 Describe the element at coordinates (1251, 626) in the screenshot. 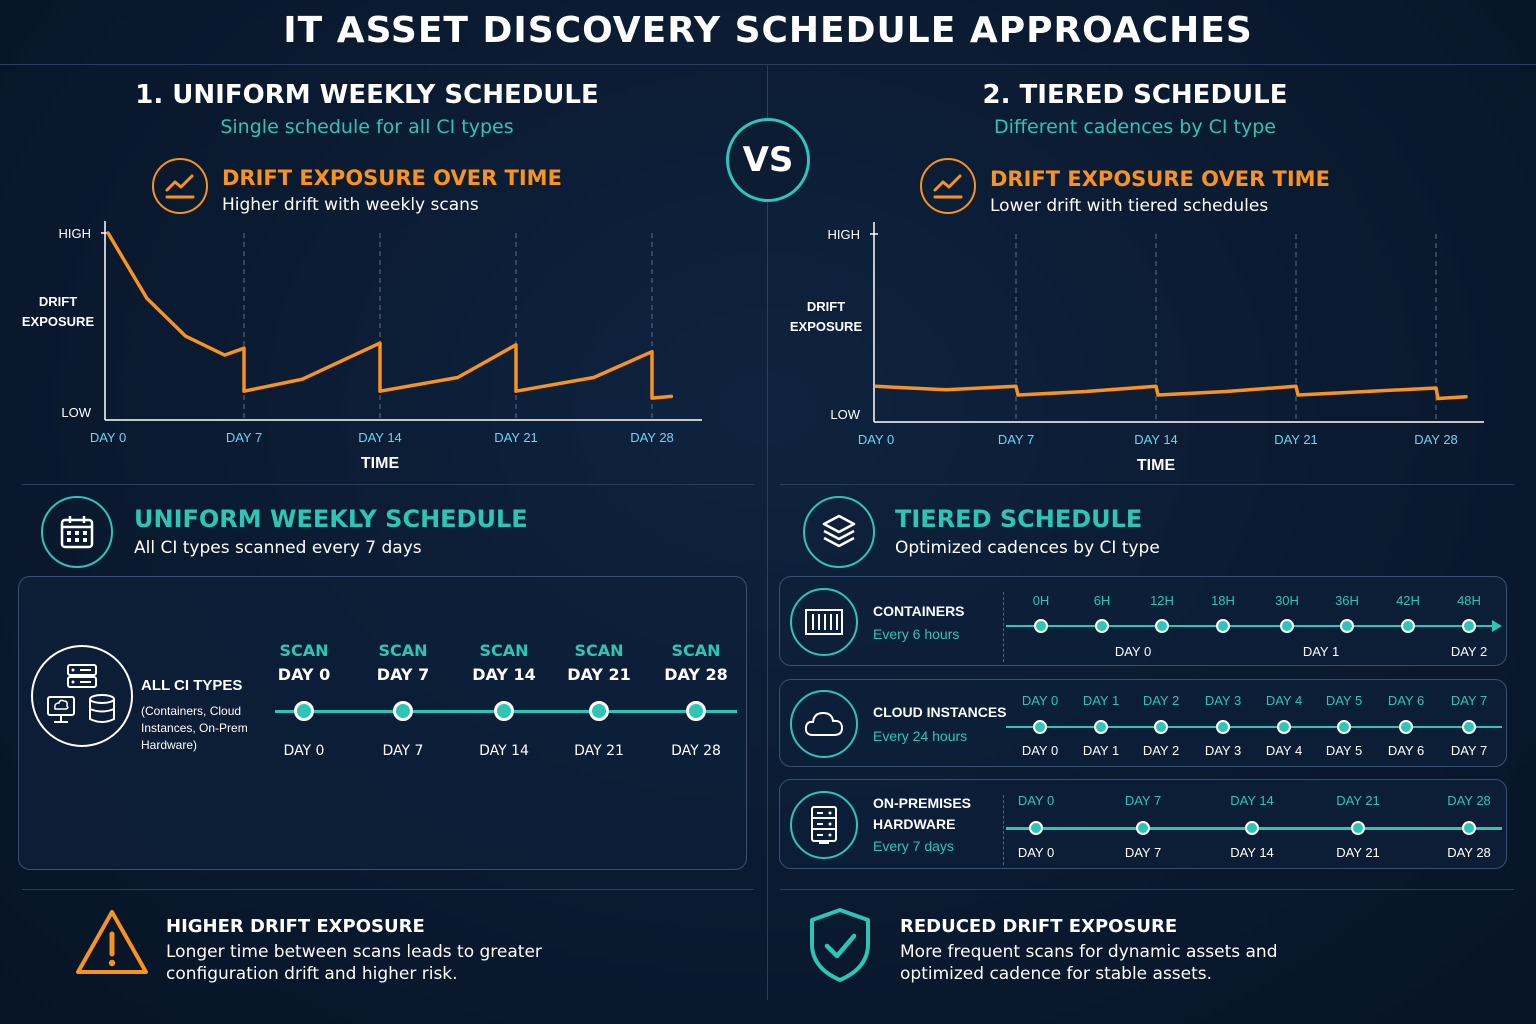

I see `containers-timeline` at that location.